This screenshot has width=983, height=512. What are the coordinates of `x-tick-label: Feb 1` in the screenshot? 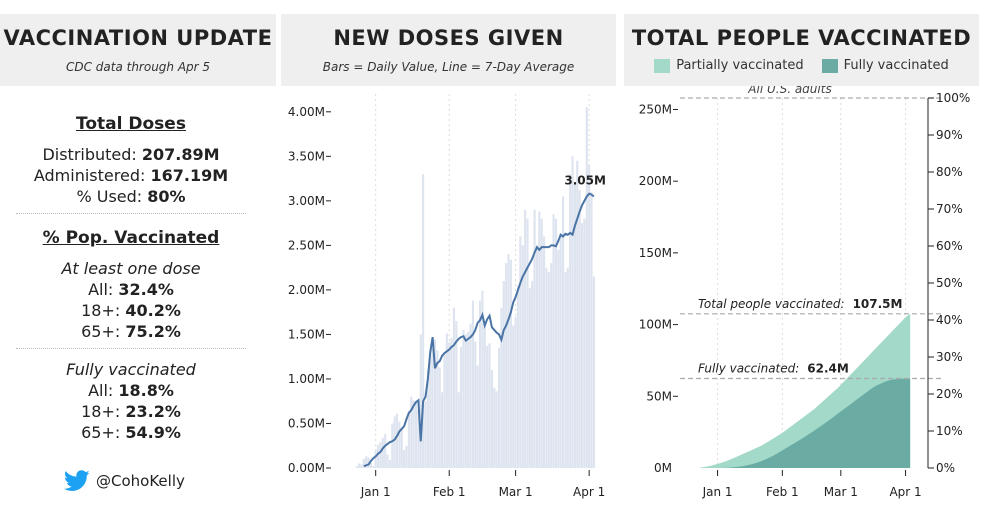 It's located at (782, 492).